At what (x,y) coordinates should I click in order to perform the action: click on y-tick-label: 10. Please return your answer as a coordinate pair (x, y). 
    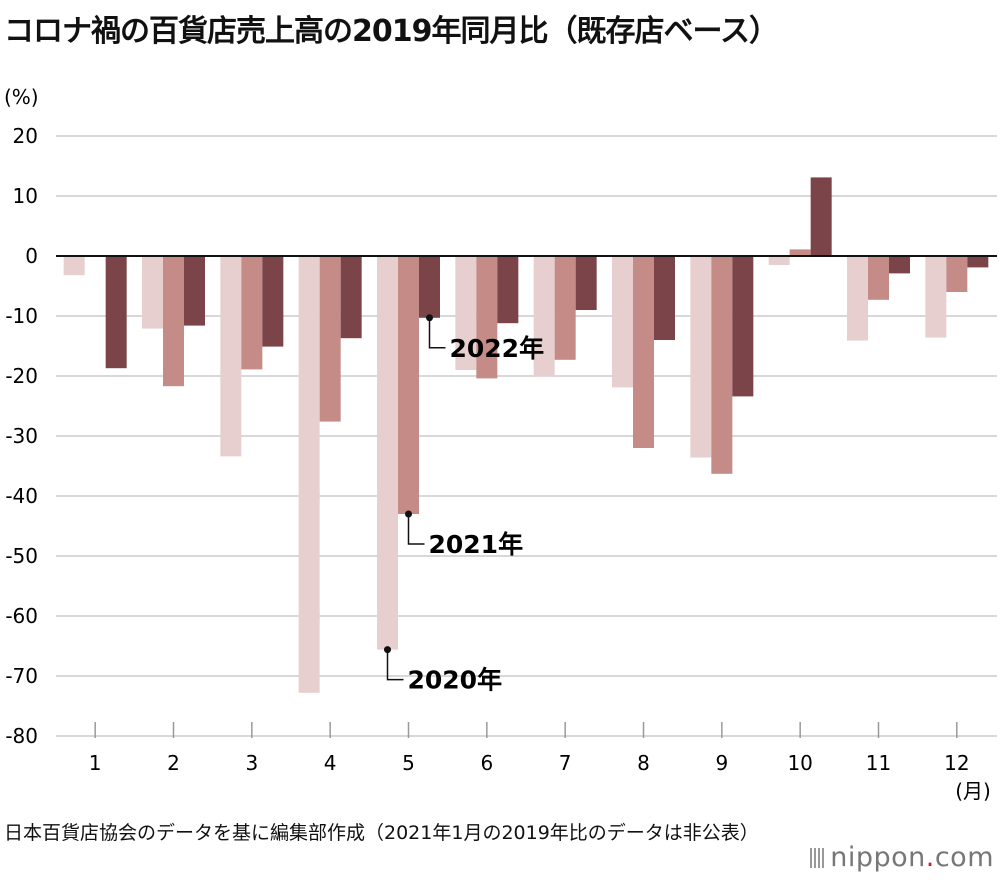
    Looking at the image, I should click on (25, 196).